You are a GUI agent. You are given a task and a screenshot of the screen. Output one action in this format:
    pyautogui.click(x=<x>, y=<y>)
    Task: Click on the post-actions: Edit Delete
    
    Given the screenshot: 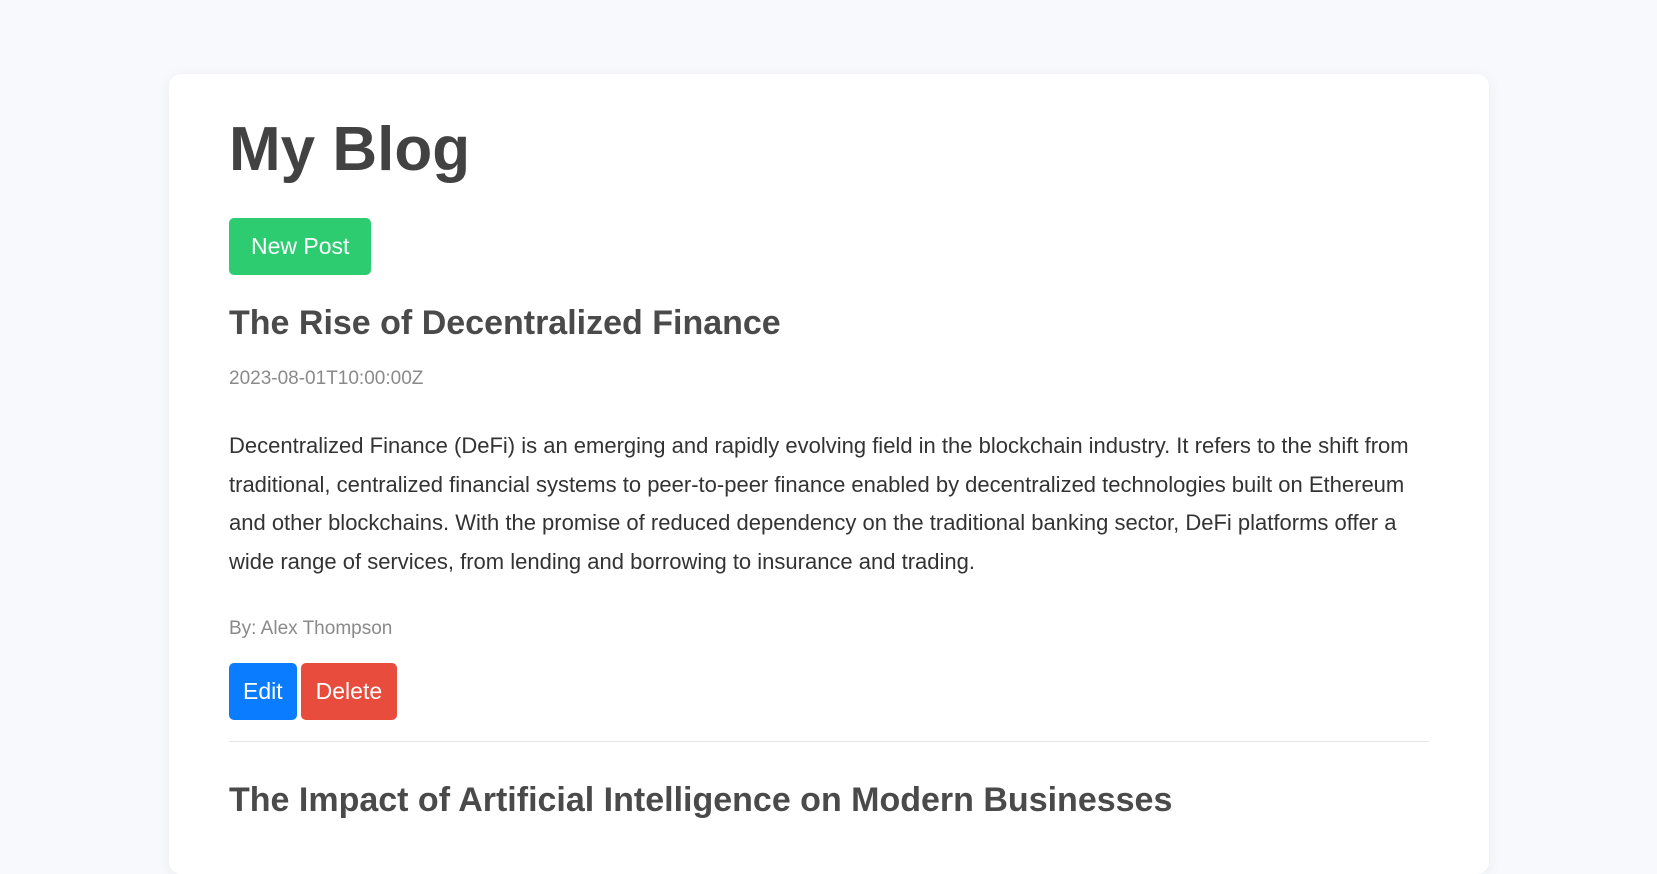 What is the action you would take?
    pyautogui.click(x=829, y=691)
    